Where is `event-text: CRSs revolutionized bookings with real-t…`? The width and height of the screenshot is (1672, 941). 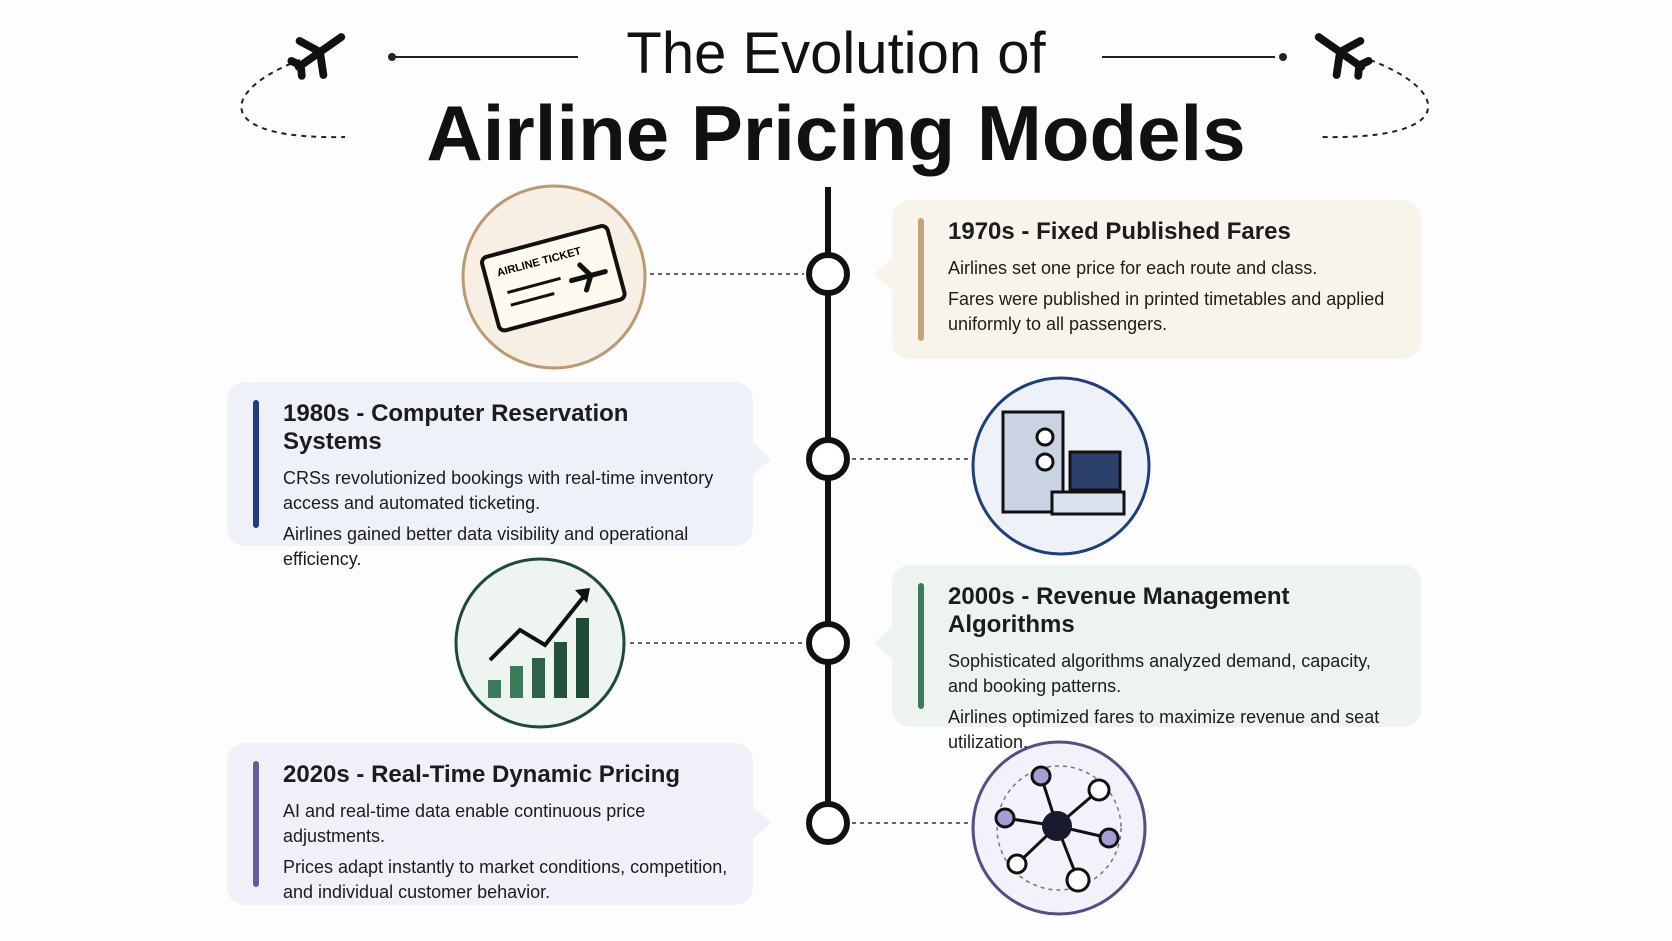 event-text: CRSs revolutionized bookings with real-t… is located at coordinates (498, 490).